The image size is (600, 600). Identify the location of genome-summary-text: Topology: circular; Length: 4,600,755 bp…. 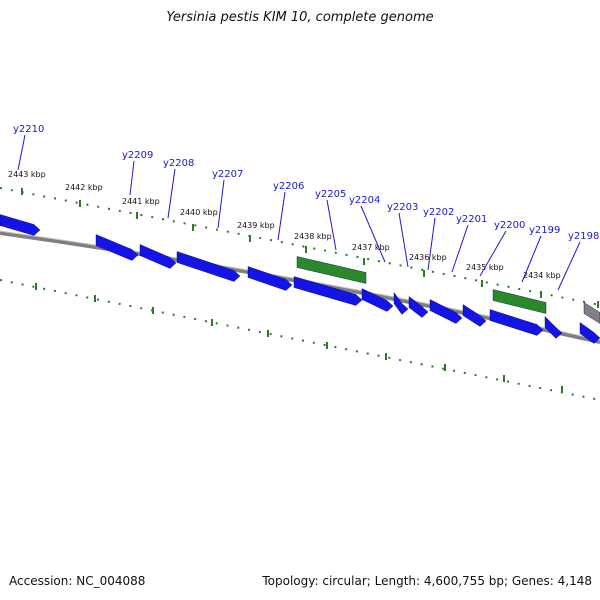
(427, 581).